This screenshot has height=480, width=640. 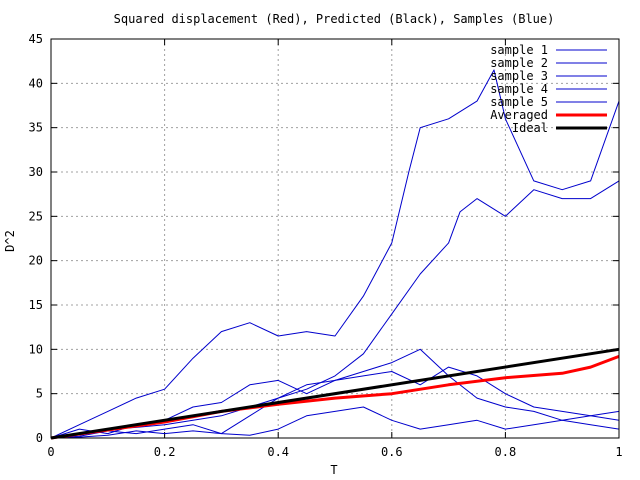 What do you see at coordinates (618, 452) in the screenshot?
I see `x-tick-label: 1` at bounding box center [618, 452].